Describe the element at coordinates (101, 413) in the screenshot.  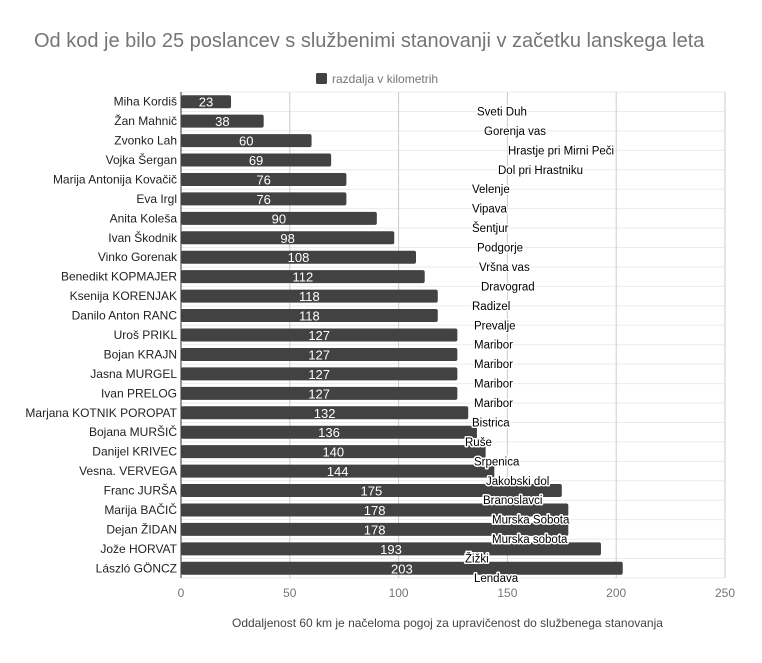
I see `category-label: Marjana KOTNIK POROPAT` at that location.